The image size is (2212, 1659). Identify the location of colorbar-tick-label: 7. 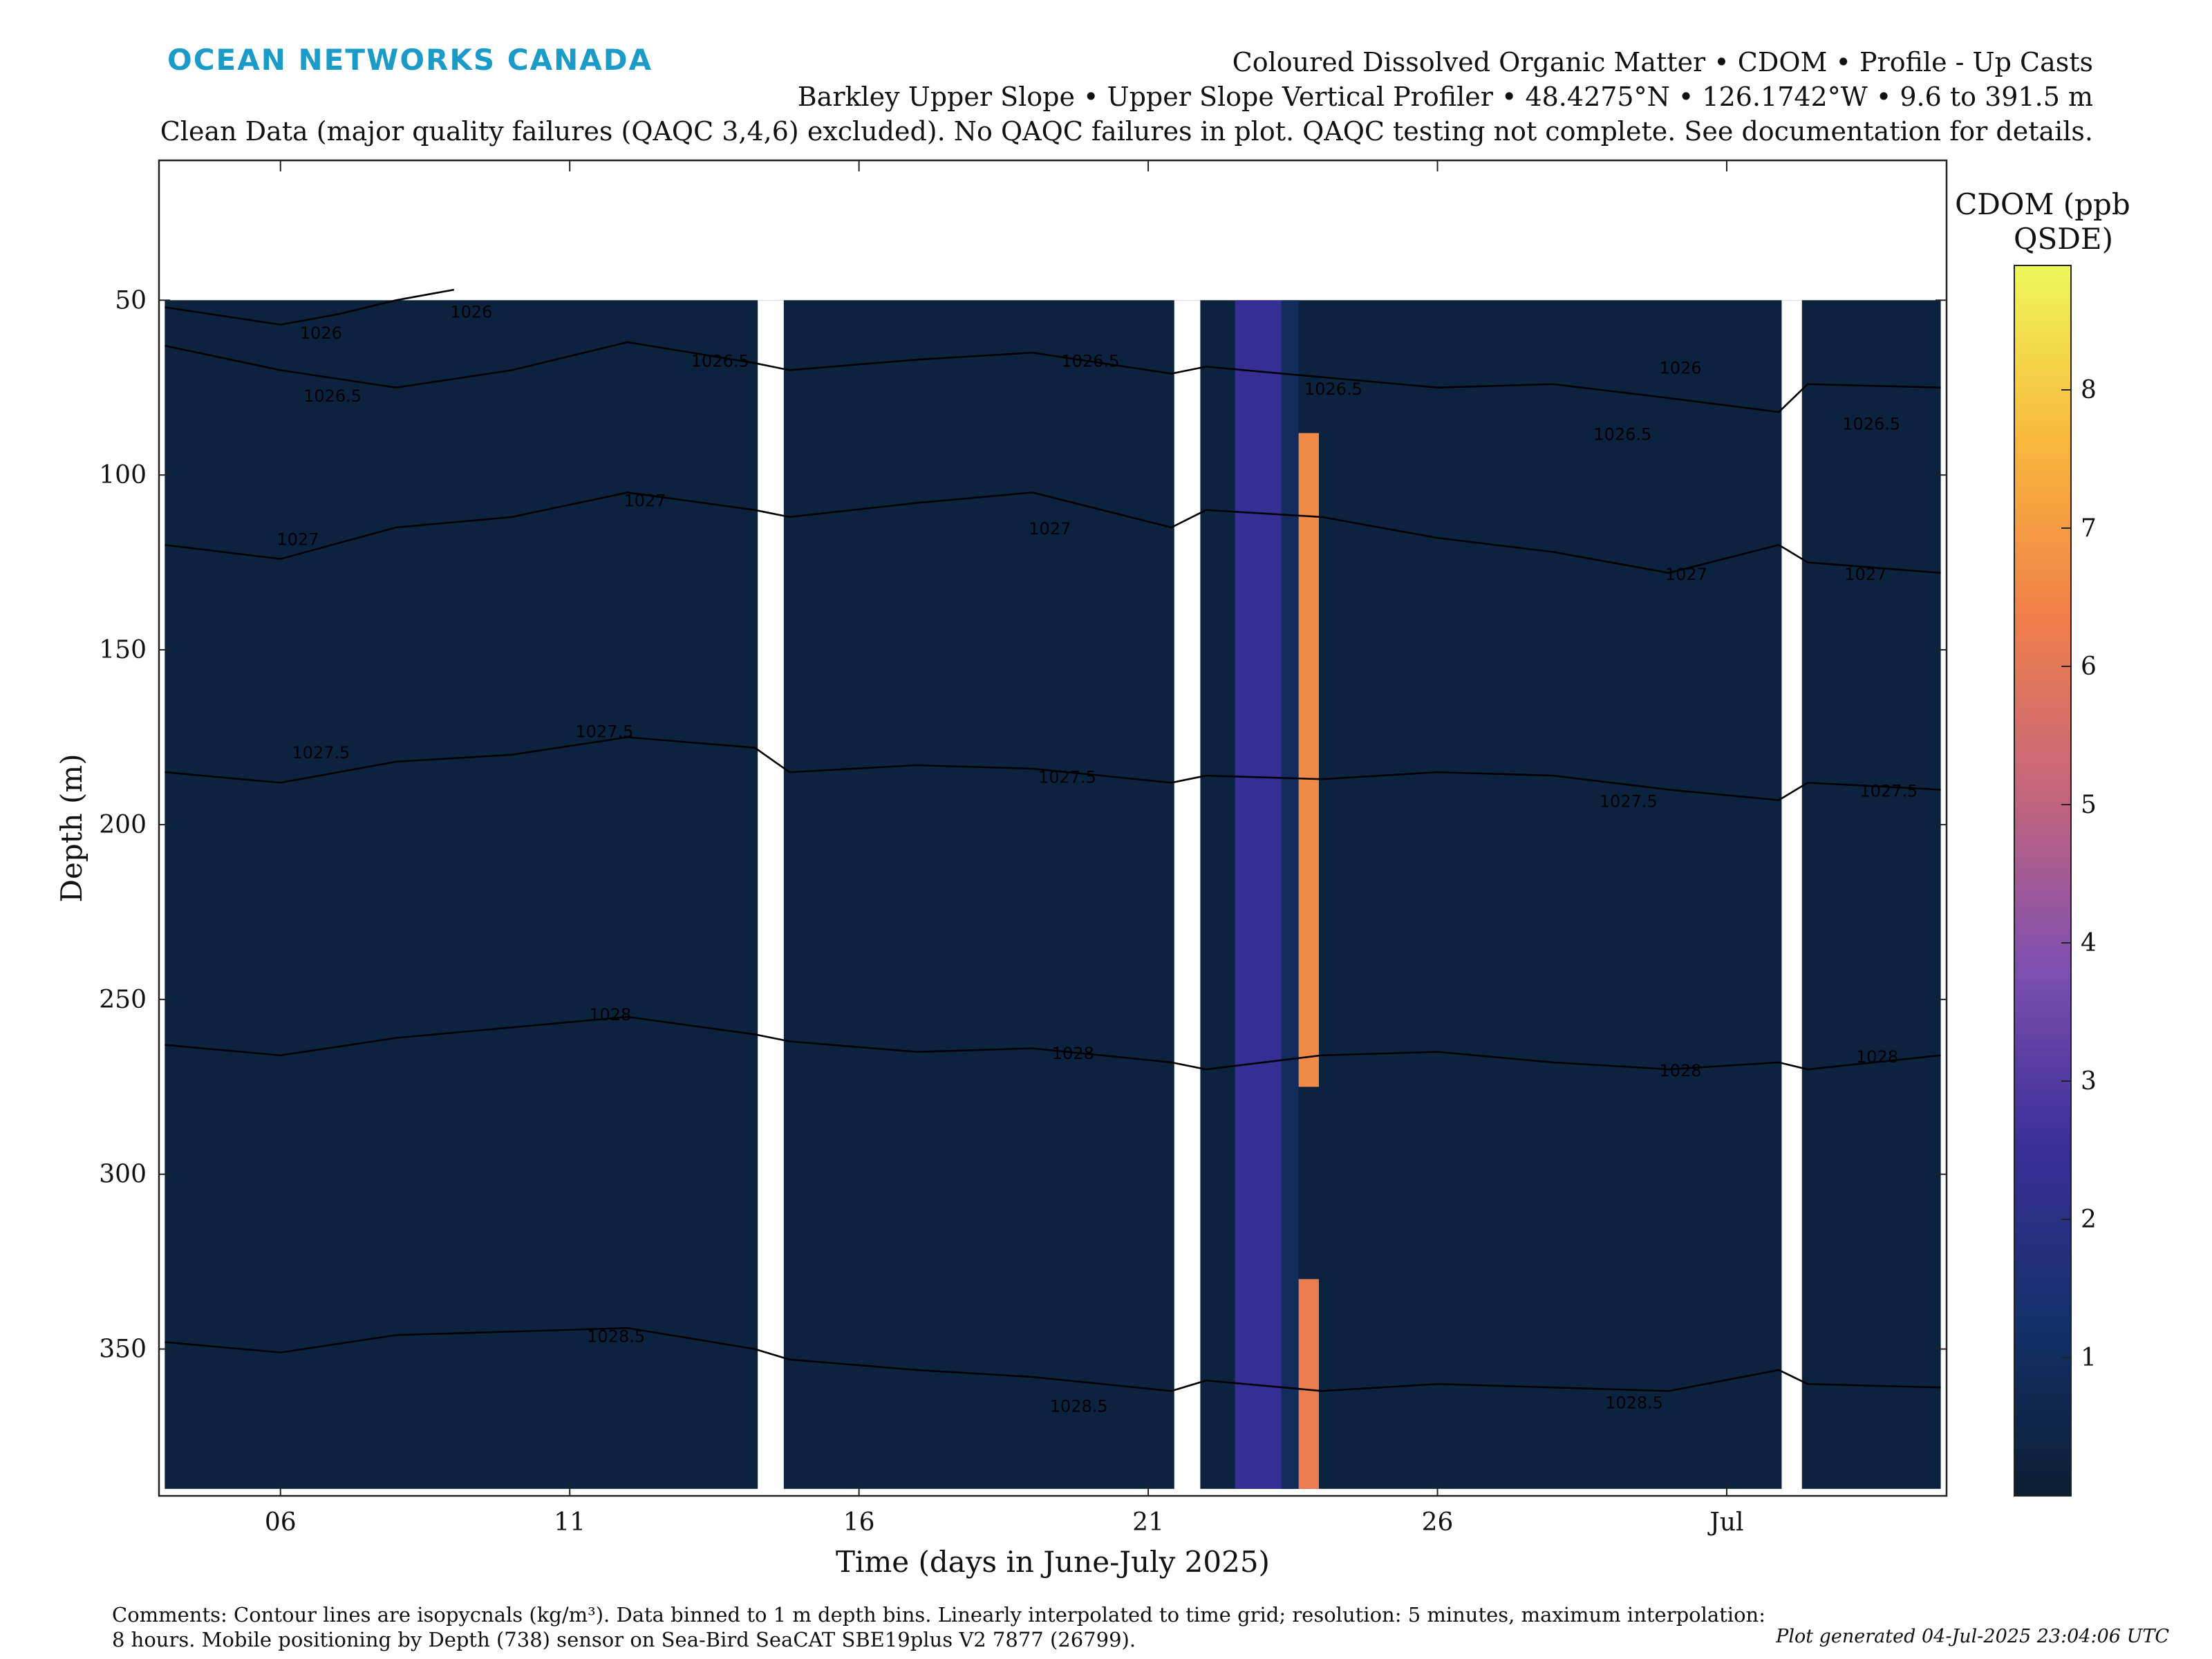
(2089, 528).